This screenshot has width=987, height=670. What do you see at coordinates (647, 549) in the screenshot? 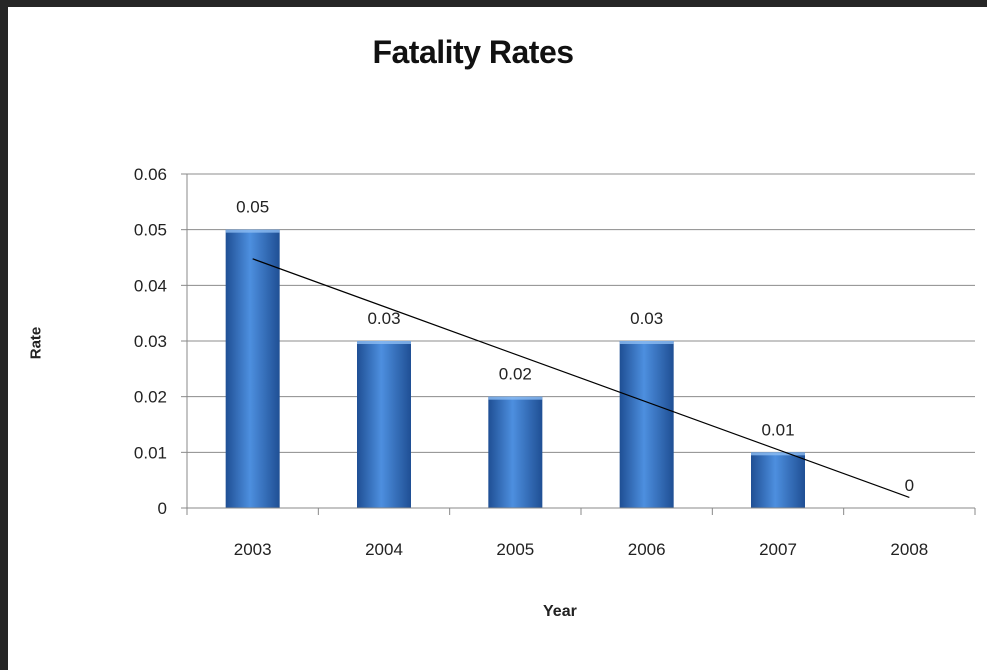
I see `x-tick-label: 2006` at bounding box center [647, 549].